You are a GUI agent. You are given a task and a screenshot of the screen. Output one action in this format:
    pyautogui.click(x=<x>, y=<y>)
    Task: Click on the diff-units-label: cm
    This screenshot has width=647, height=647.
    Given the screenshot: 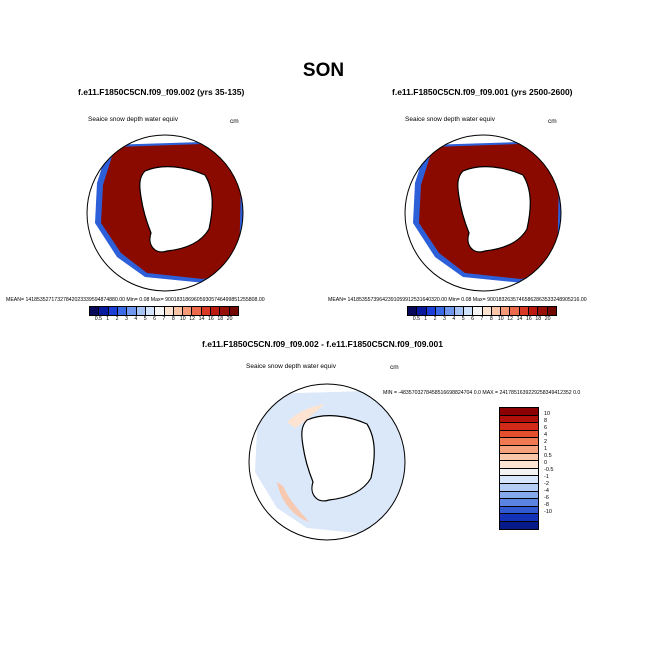 What is the action you would take?
    pyautogui.click(x=394, y=367)
    